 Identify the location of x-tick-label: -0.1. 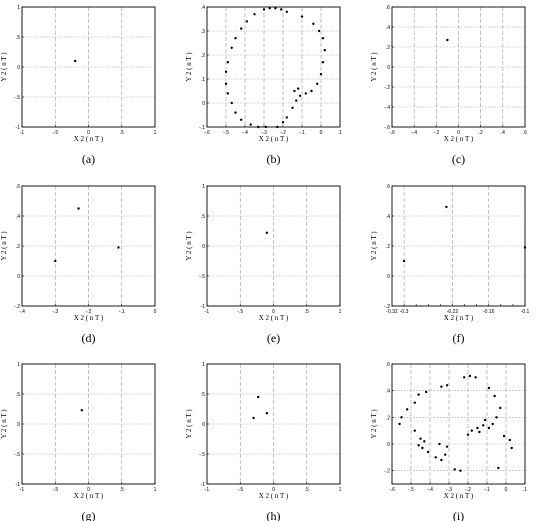
(525, 312).